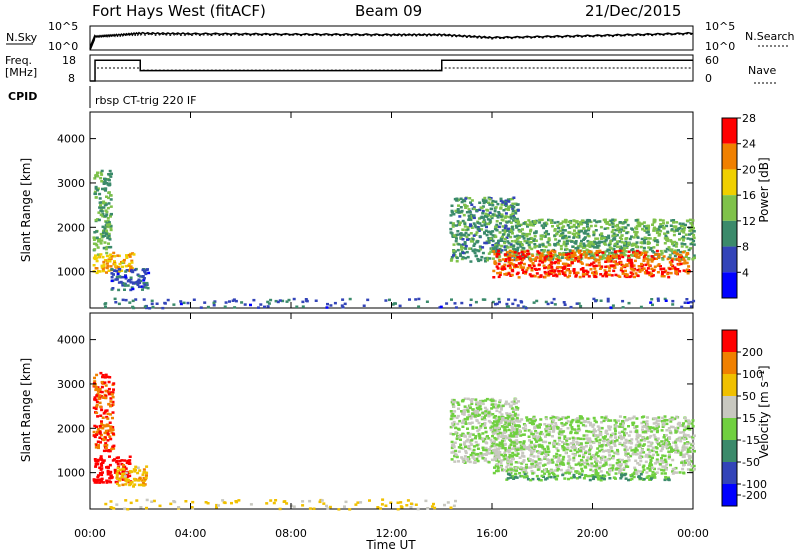  What do you see at coordinates (71, 183) in the screenshot?
I see `y-tick-label: 3000` at bounding box center [71, 183].